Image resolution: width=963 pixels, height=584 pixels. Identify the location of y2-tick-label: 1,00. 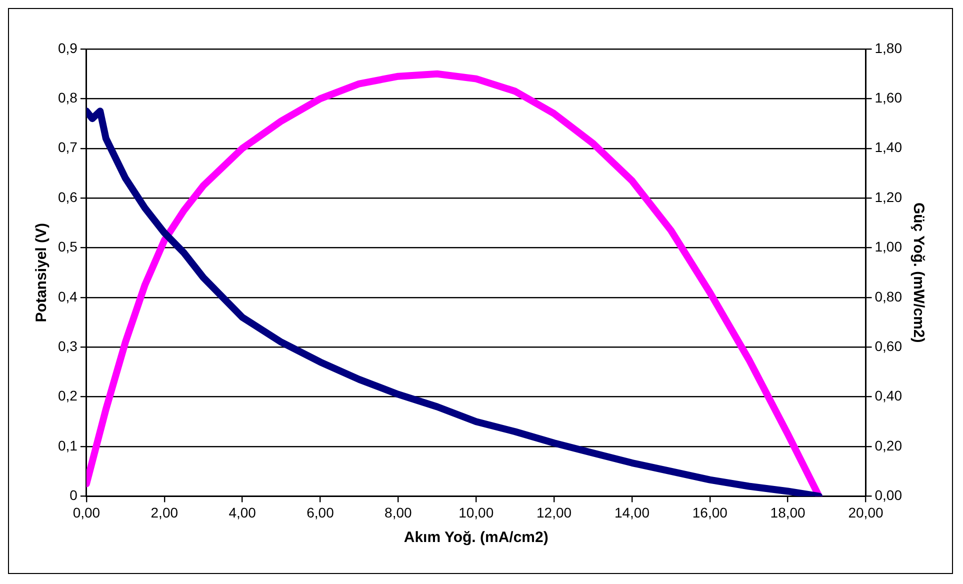
(888, 246).